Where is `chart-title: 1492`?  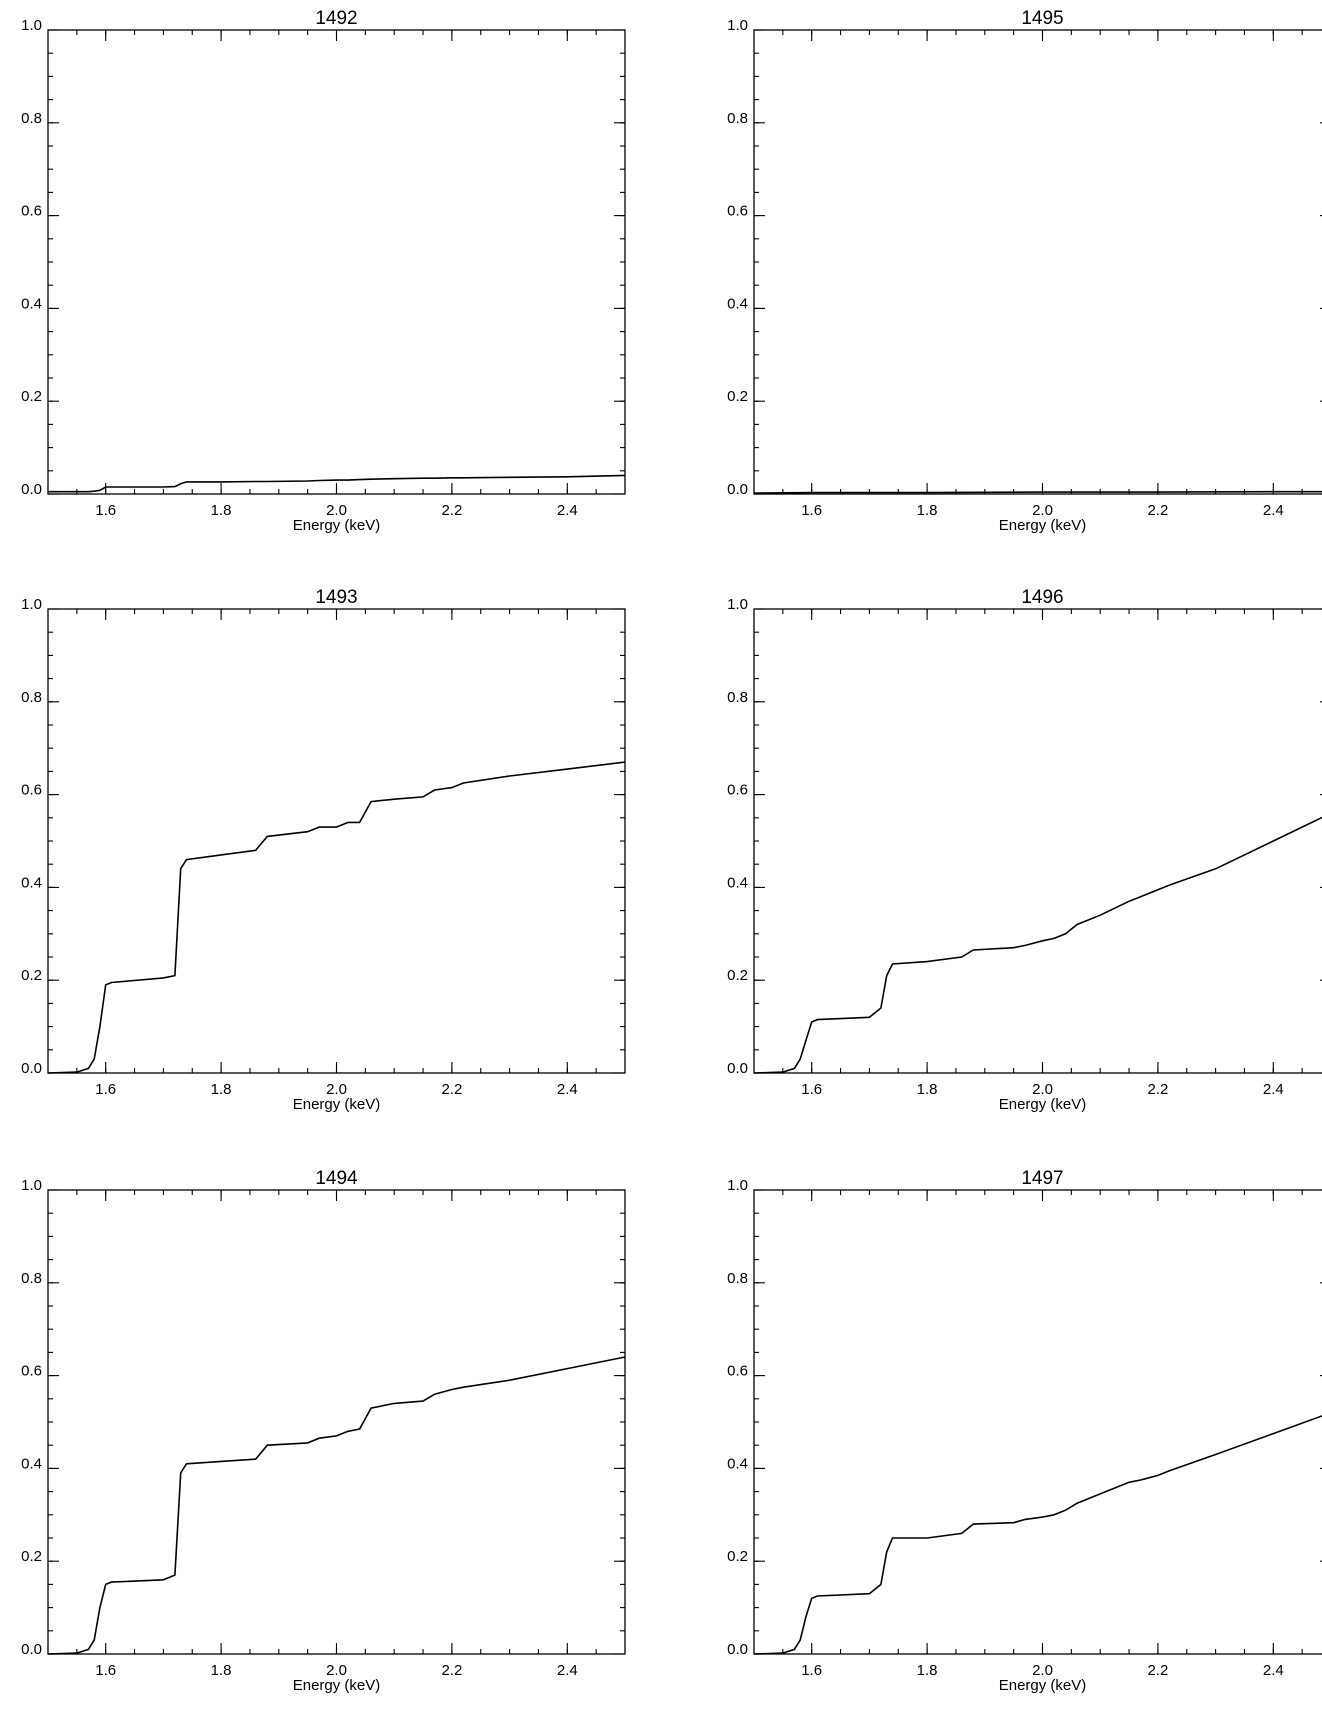 chart-title: 1492 is located at coordinates (336, 18).